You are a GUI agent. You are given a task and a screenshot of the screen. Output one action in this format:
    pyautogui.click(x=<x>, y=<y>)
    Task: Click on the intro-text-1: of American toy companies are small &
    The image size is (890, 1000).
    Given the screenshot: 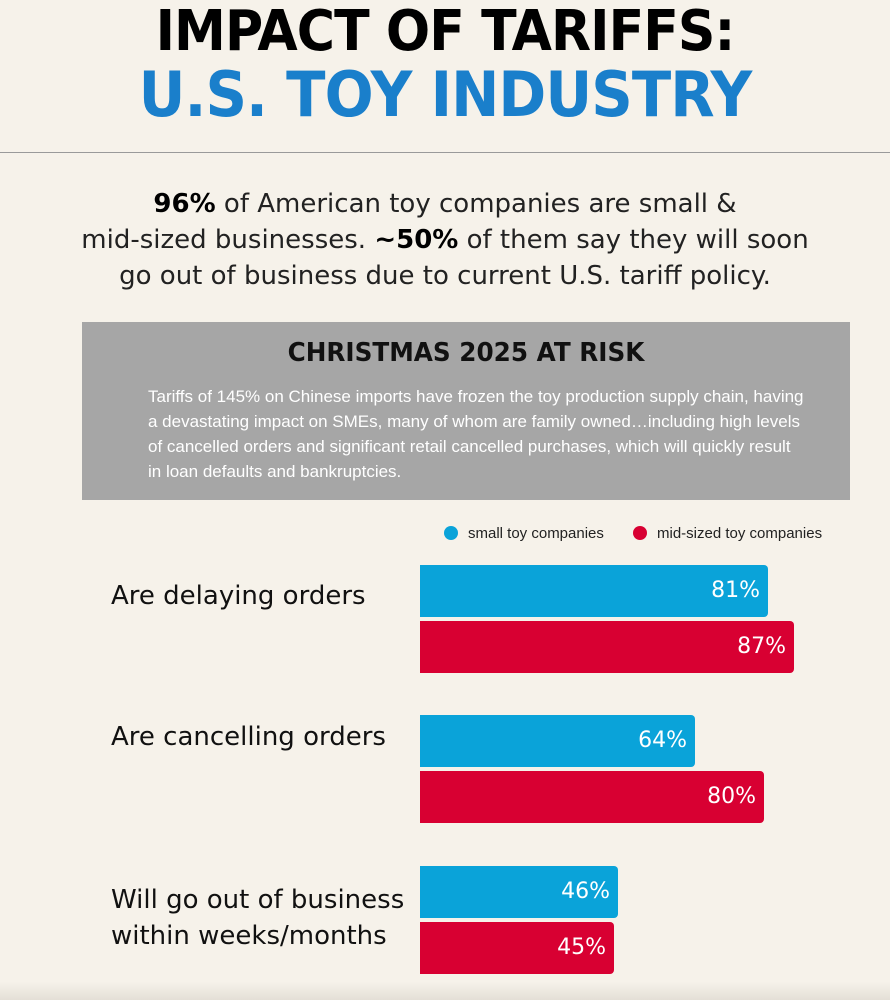 What is the action you would take?
    pyautogui.click(x=476, y=204)
    